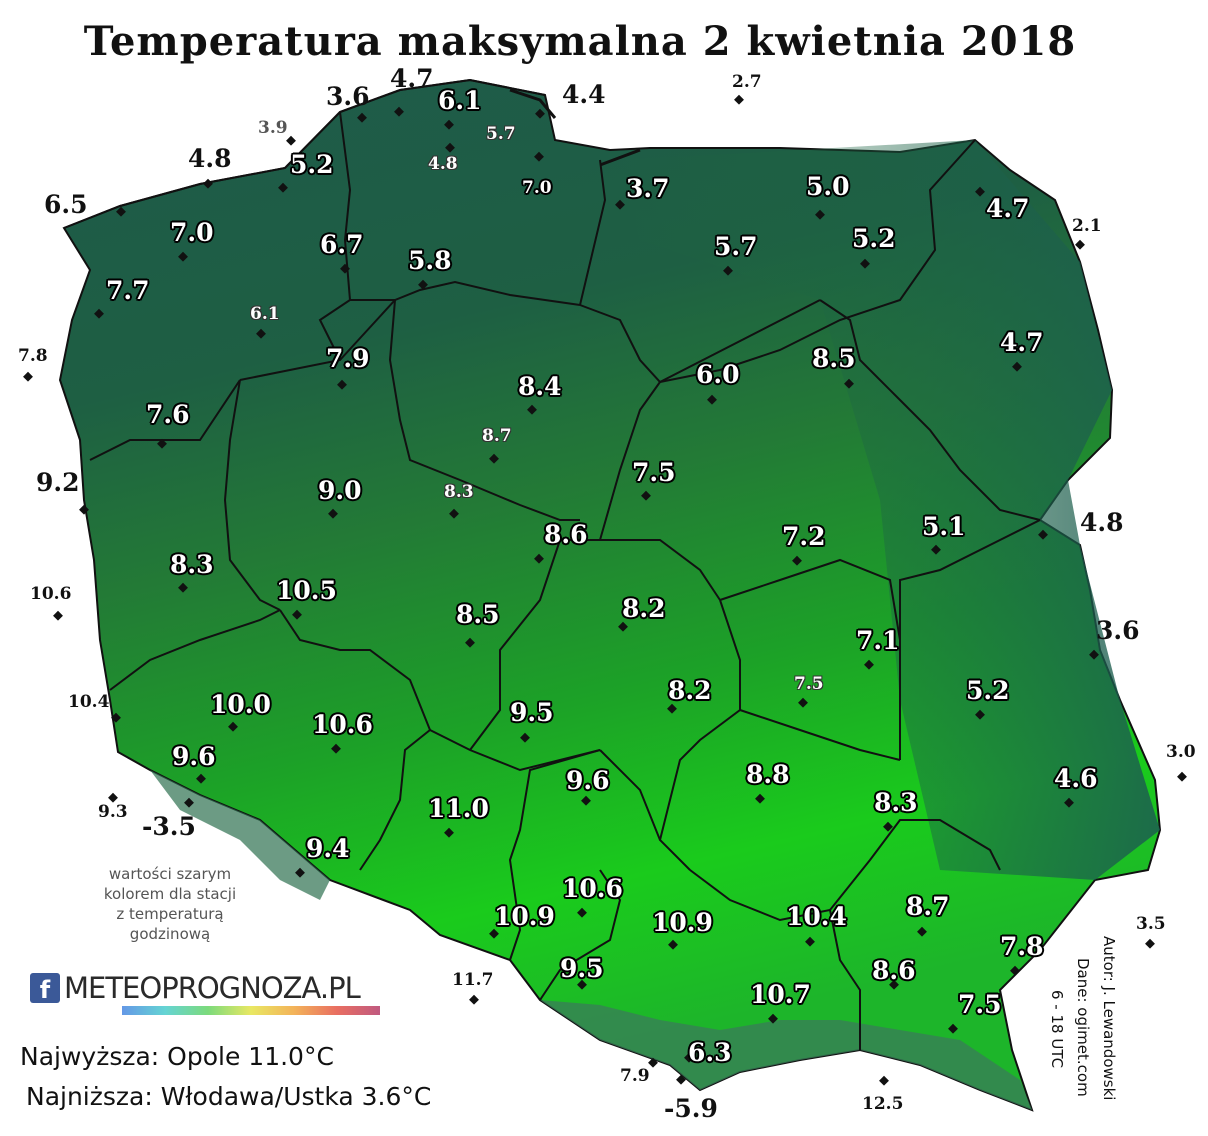  What do you see at coordinates (1151, 924) in the screenshot?
I see `station-value: 3.5` at bounding box center [1151, 924].